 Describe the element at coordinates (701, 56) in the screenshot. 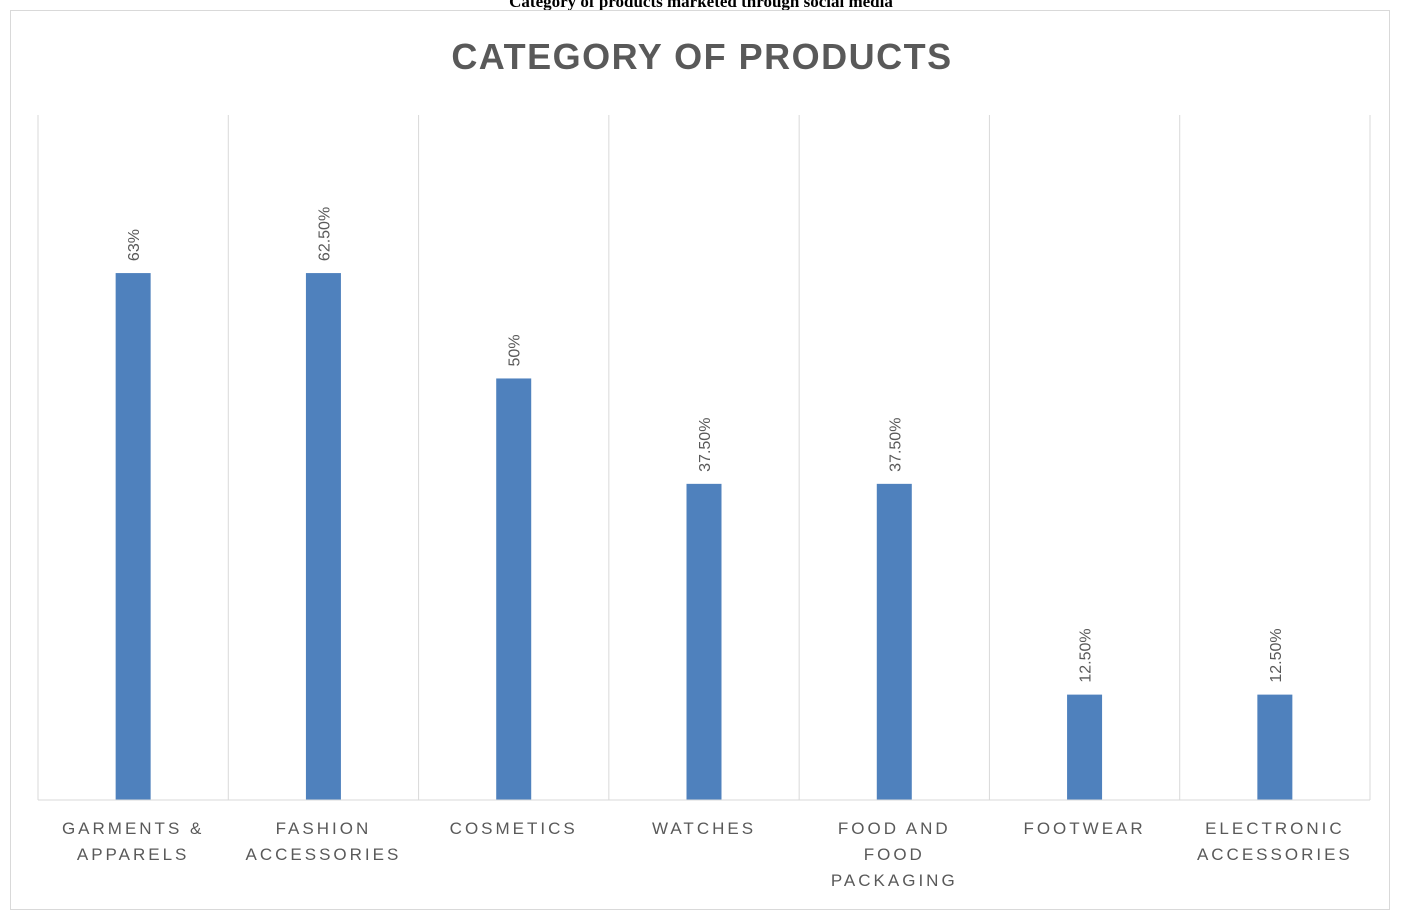

I see `chart-title: CATEGORY OF PRODUCTS` at that location.